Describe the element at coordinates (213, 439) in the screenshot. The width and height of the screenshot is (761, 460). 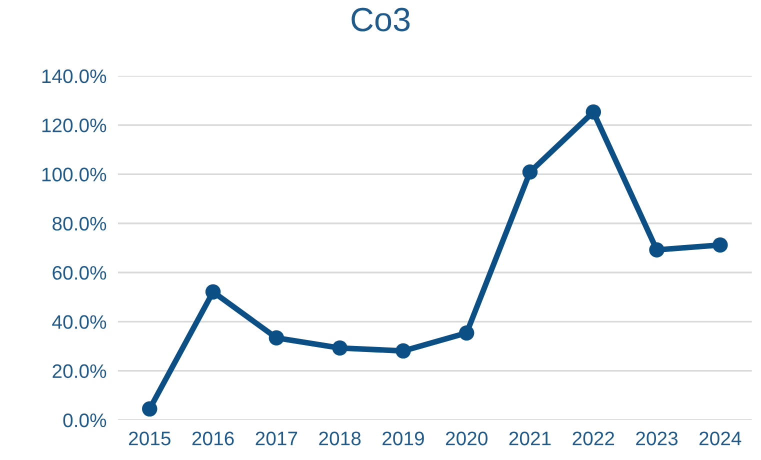
I see `x-tick-label: 2016` at that location.